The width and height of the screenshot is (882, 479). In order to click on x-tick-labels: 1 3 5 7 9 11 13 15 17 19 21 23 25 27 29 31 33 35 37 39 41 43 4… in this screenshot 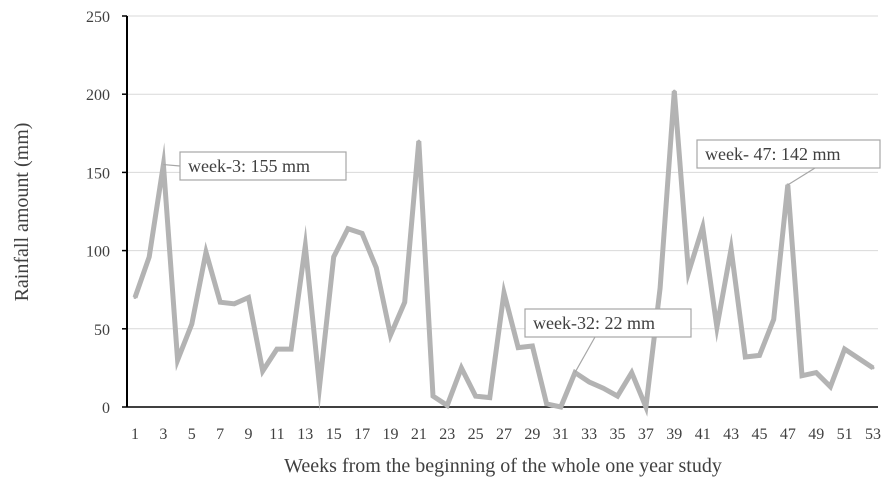, I will do `click(506, 434)`.